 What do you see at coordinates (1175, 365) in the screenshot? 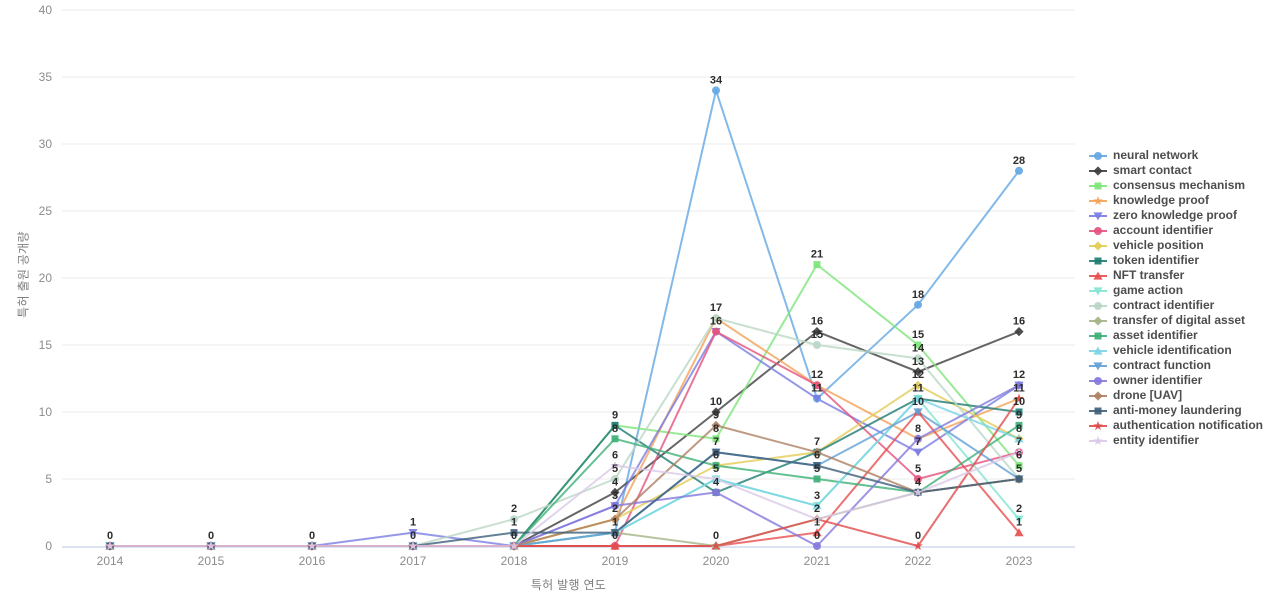
I see `legend-item-contract-function: contract function` at bounding box center [1175, 365].